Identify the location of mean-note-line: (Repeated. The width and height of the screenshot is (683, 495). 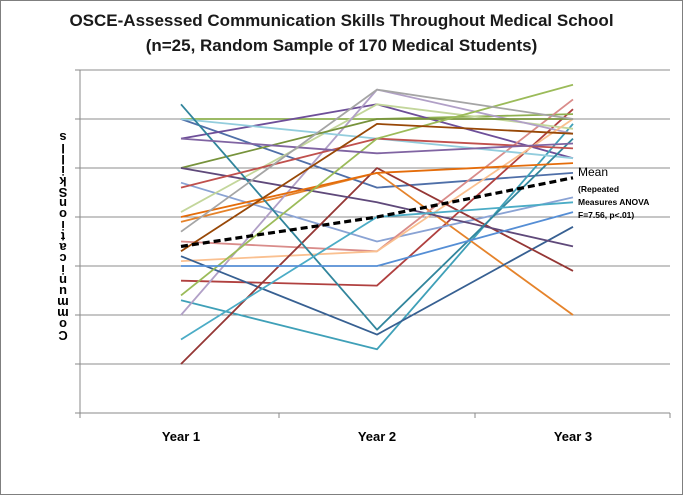
(598, 189).